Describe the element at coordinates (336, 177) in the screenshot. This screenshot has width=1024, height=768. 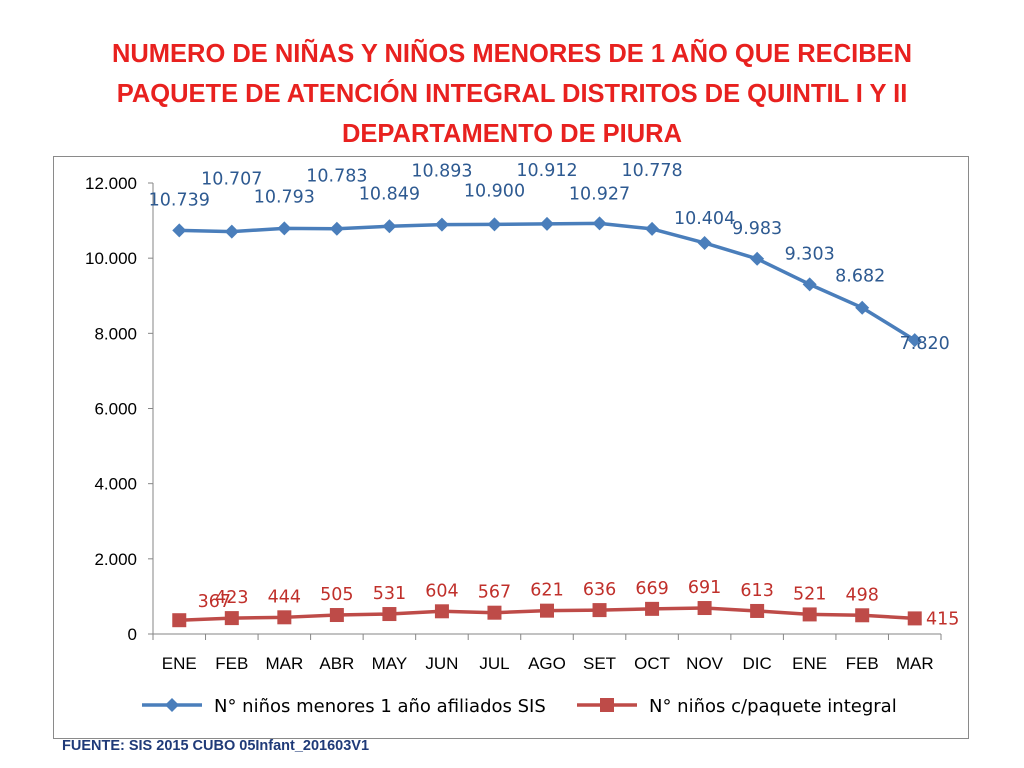
I see `data-label-afiliados-sis: 10.783` at that location.